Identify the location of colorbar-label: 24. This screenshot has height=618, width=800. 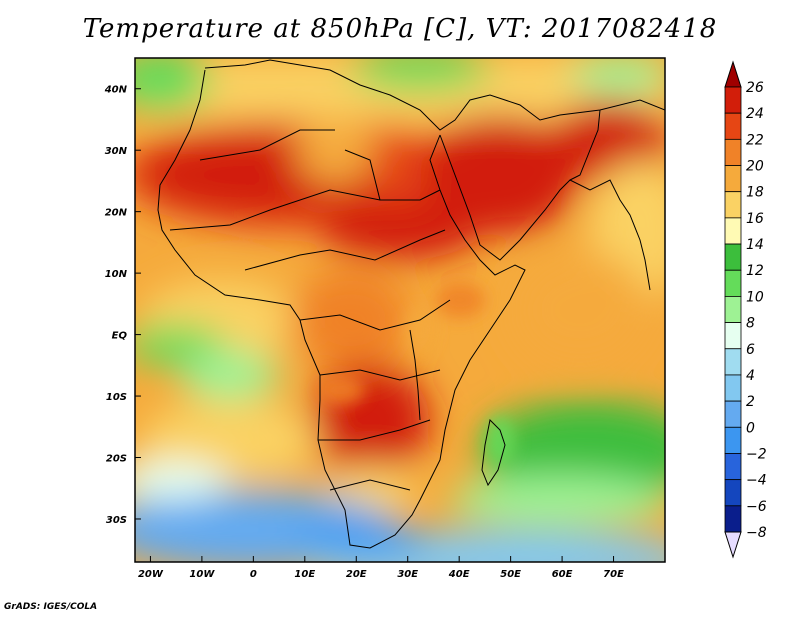
(755, 114).